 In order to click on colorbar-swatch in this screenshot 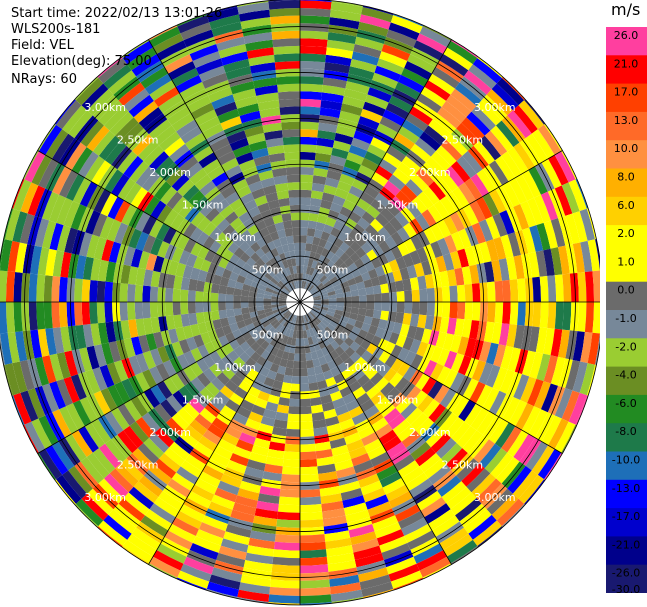, I will do `click(626, 296)`.